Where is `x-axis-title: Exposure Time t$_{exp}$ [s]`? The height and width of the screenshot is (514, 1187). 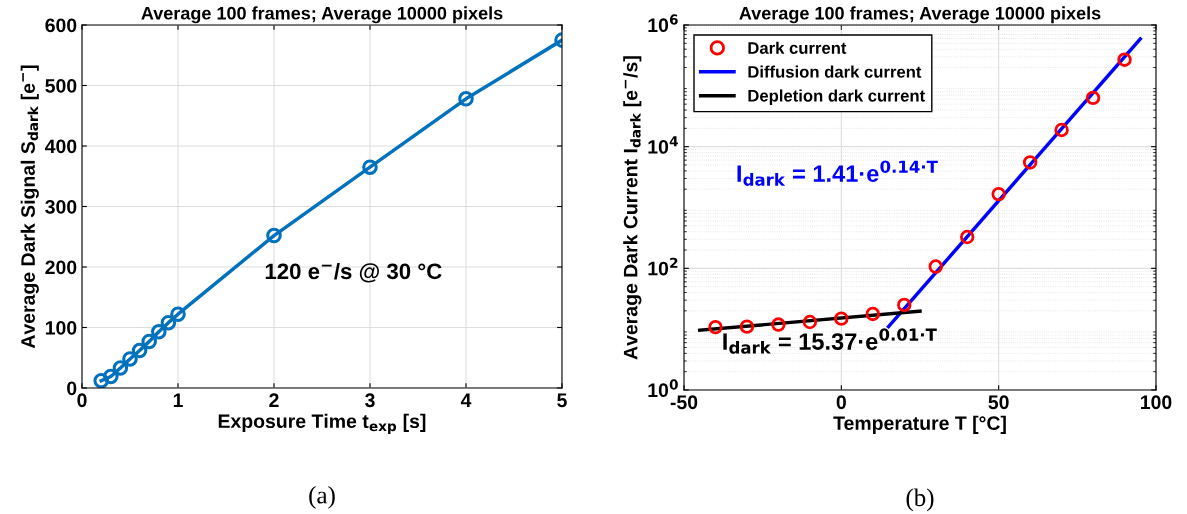
x-axis-title: Exposure Time t$_{exp}$ [s] is located at coordinates (322, 423).